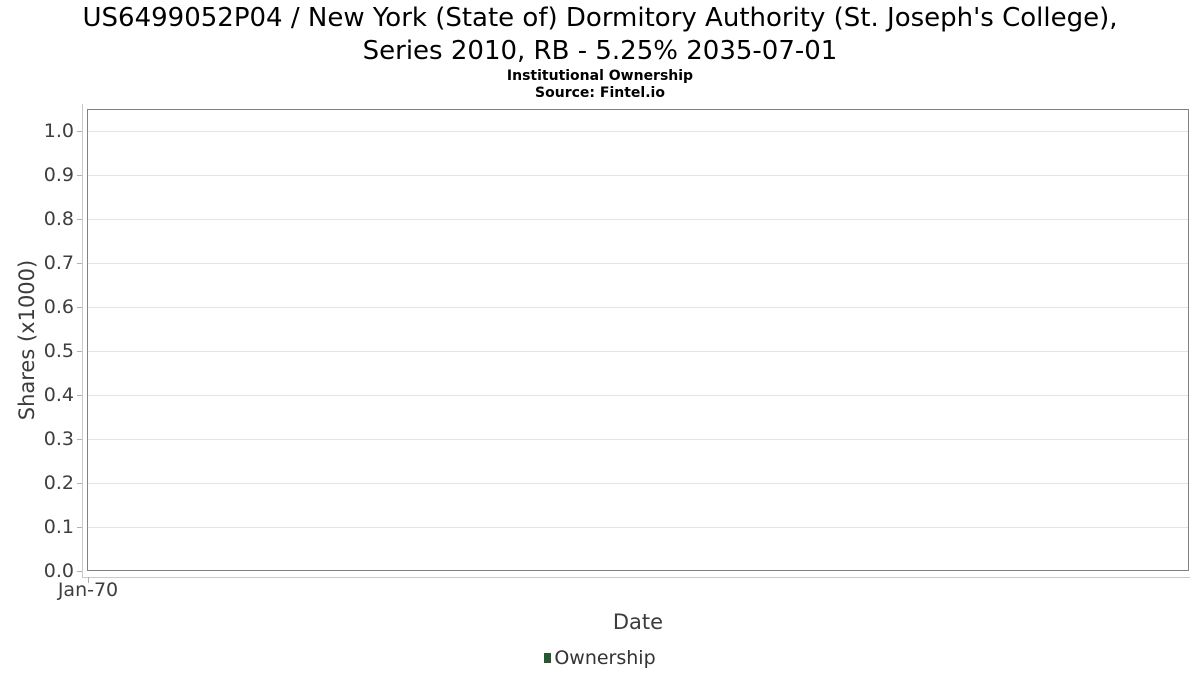 This screenshot has height=675, width=1200. Describe the element at coordinates (58, 526) in the screenshot. I see `y-tick-label: 0.1` at that location.